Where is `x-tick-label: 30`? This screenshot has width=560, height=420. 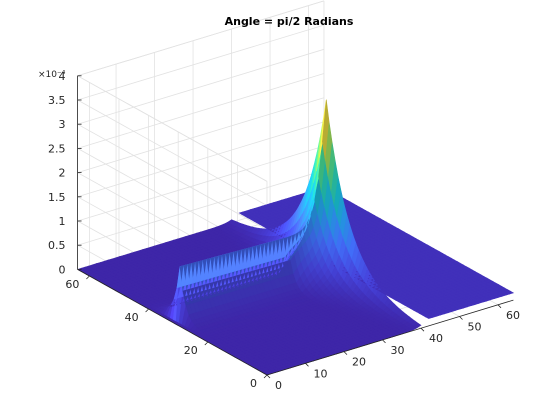 x-tick-label: 30 is located at coordinates (398, 350).